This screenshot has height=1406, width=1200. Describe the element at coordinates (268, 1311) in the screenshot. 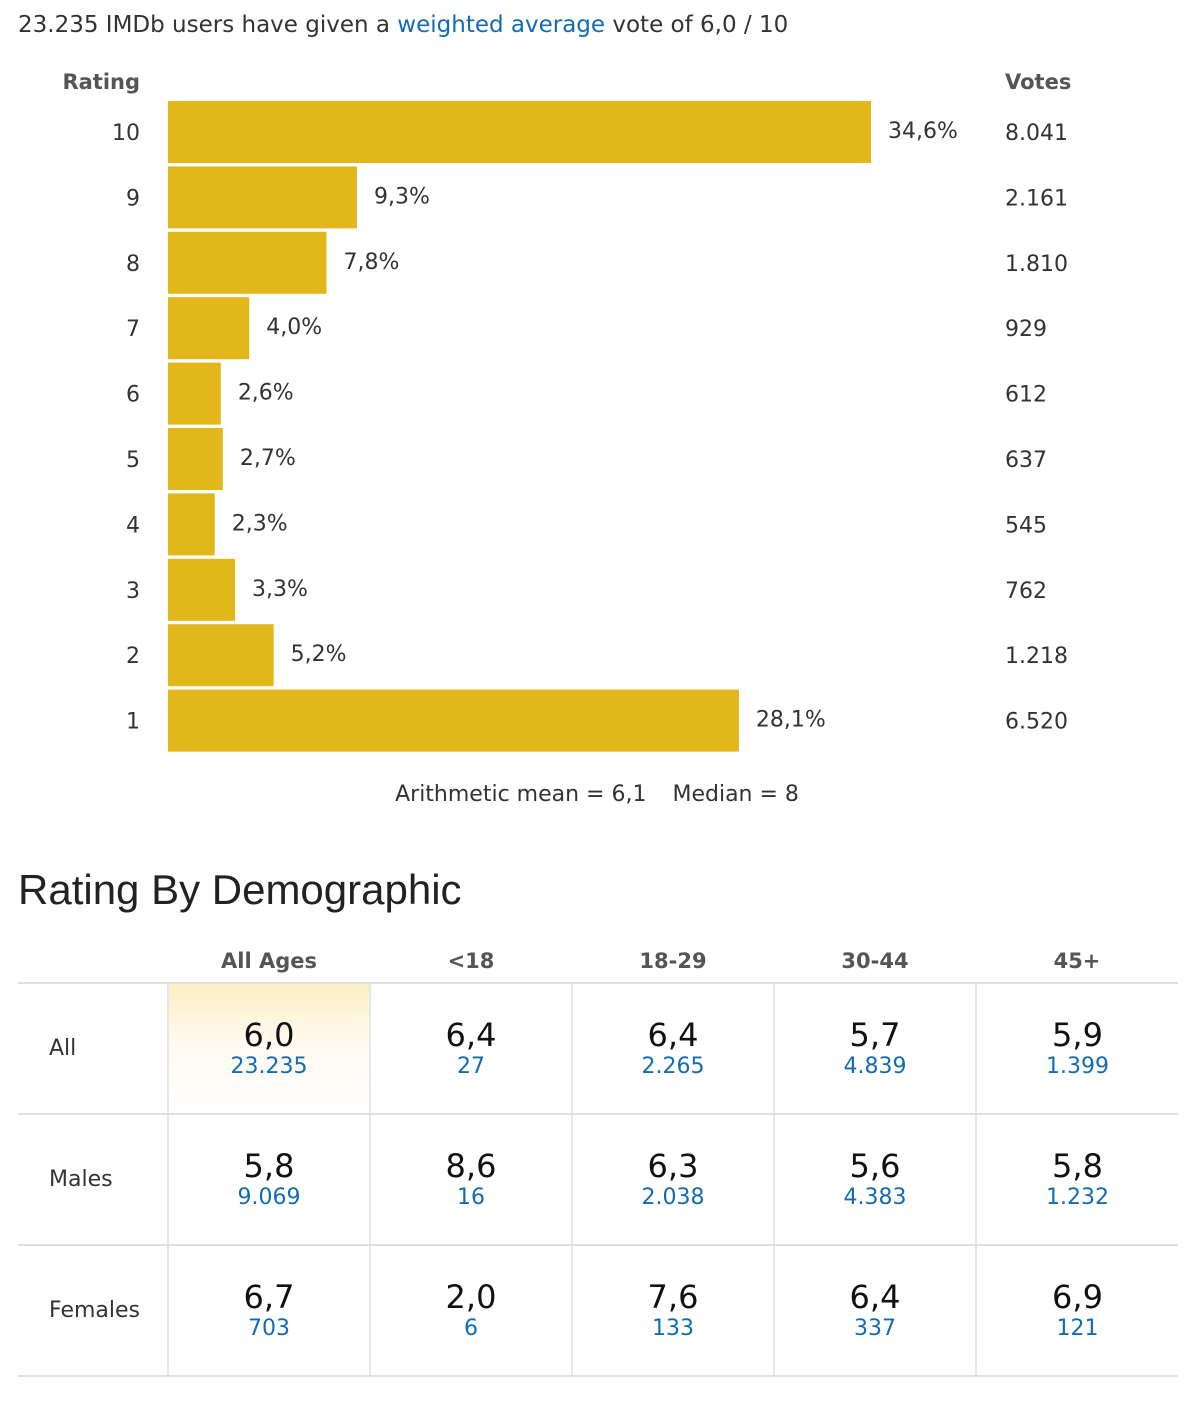

I see `rating-cell: 6,7 703` at that location.